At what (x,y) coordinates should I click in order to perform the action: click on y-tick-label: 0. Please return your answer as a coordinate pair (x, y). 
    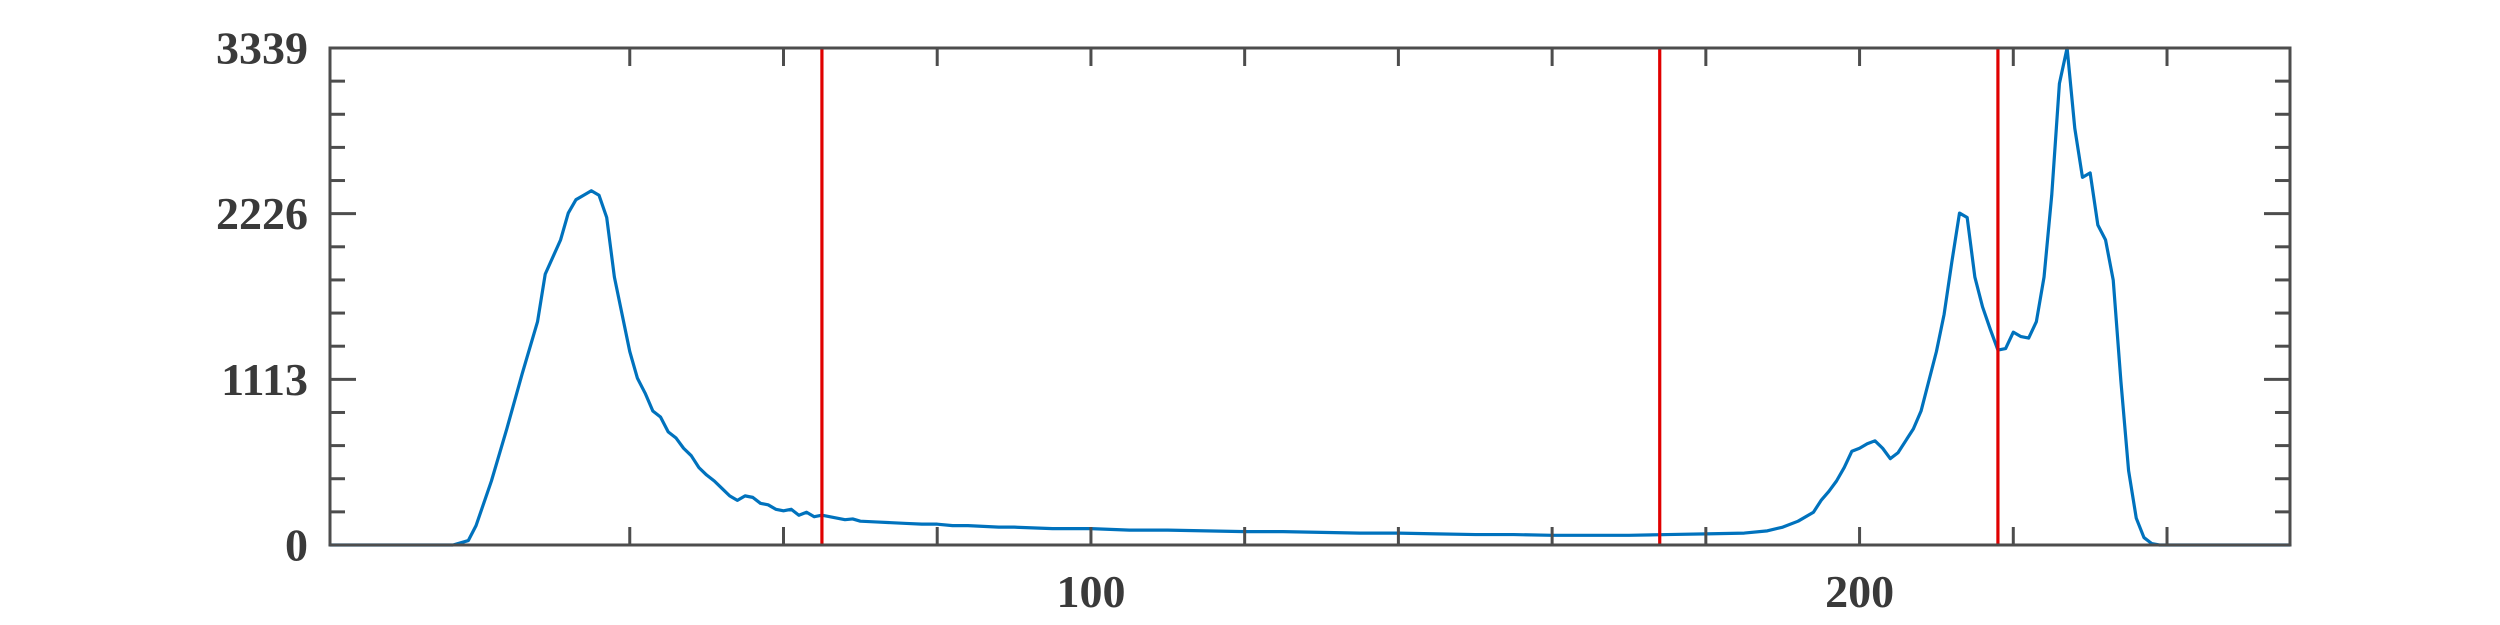
    Looking at the image, I should click on (296, 545).